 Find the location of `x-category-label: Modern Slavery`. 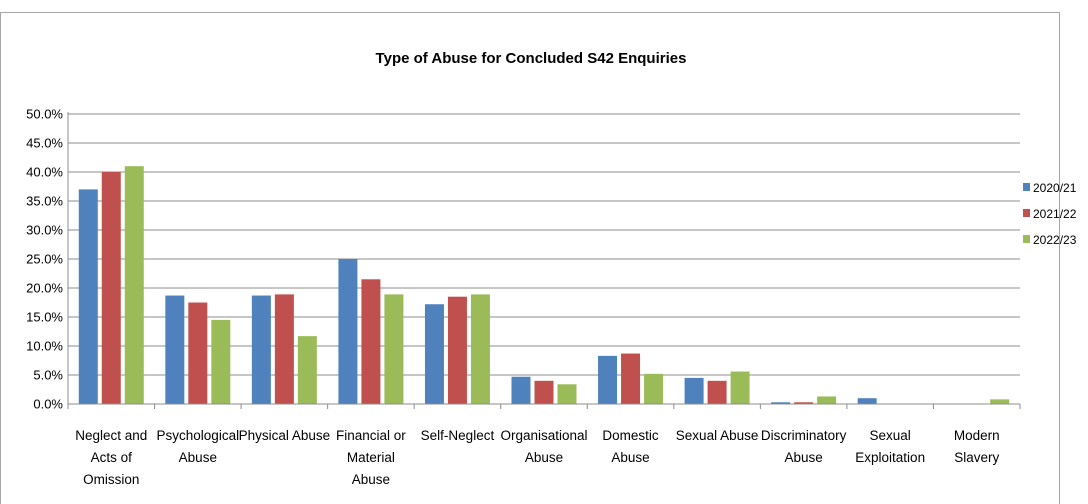

x-category-label: Modern Slavery is located at coordinates (977, 446).